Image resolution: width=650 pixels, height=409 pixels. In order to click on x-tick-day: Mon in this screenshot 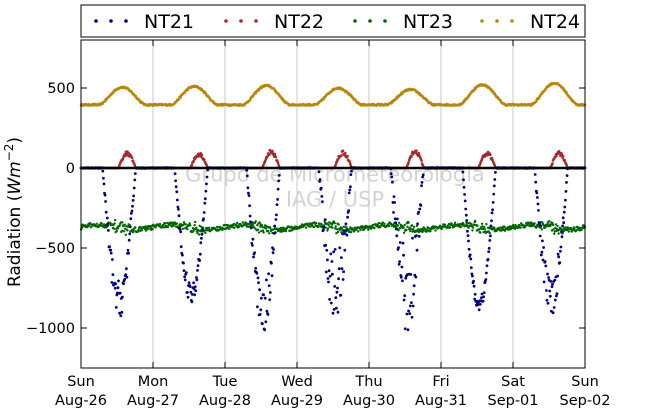, I will do `click(153, 382)`.